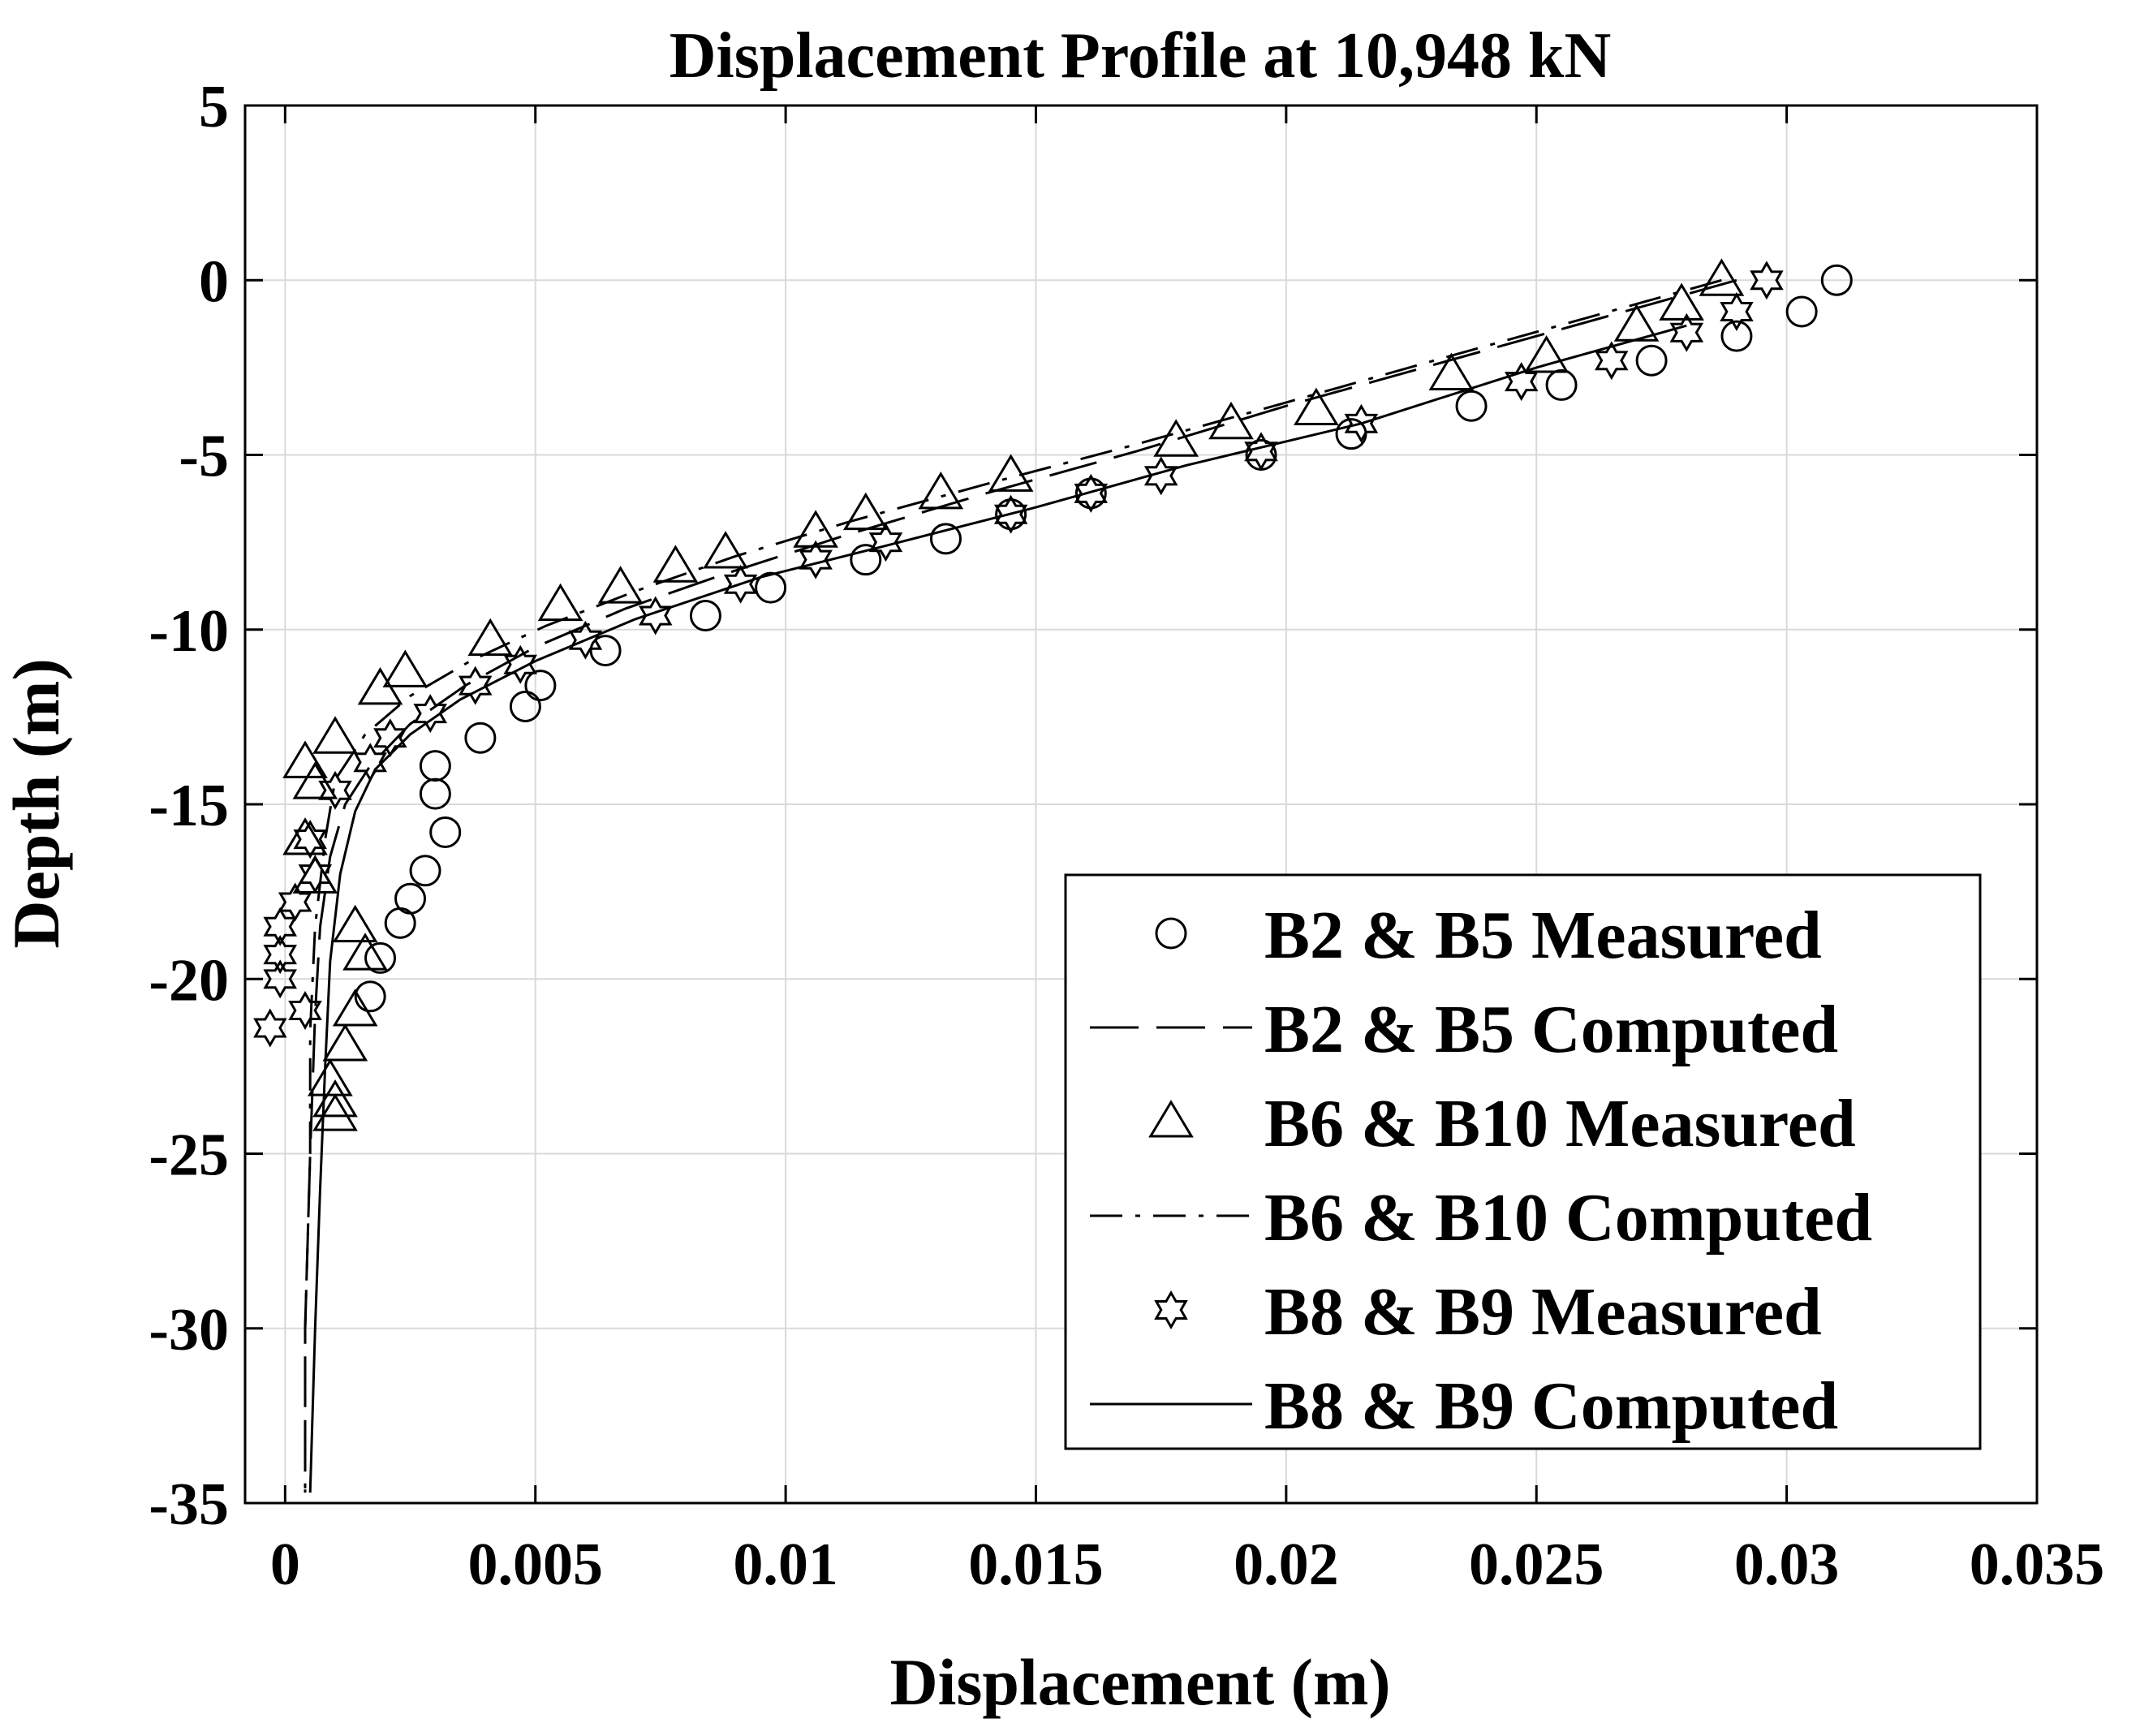 The image size is (2140, 1736). I want to click on x-tick-label: 0.03, so click(1787, 1564).